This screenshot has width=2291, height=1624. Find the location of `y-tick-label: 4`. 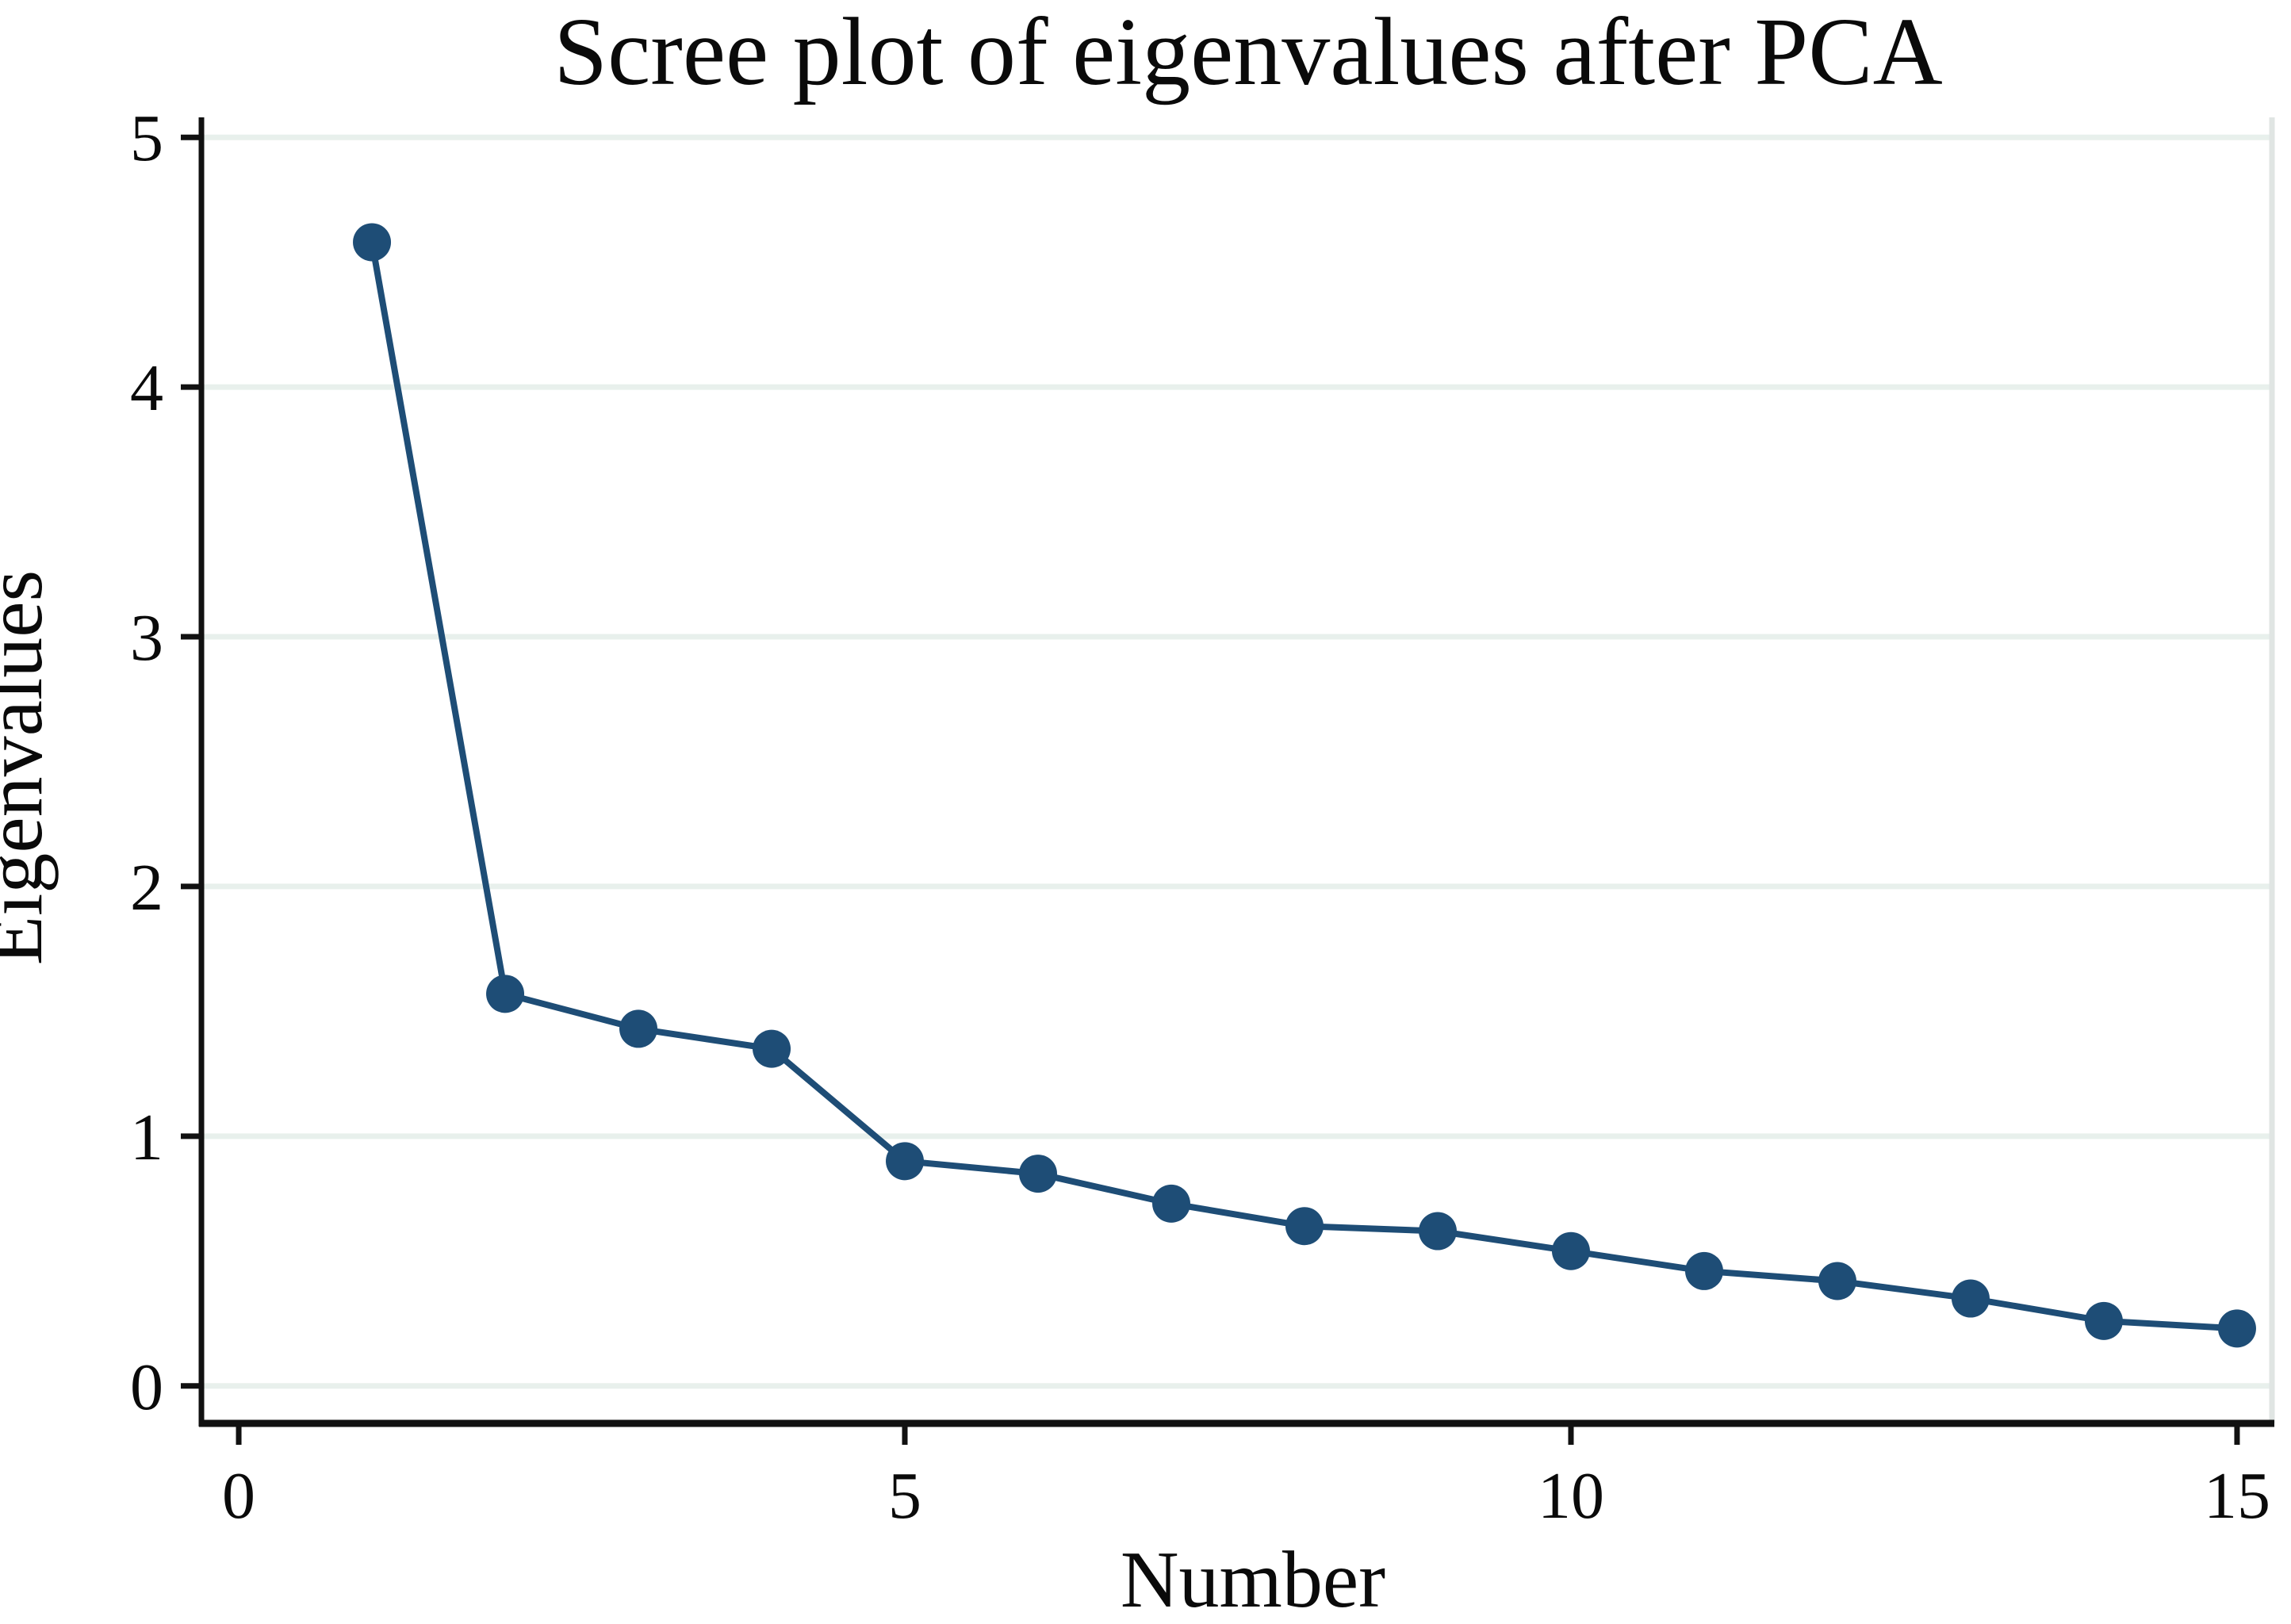

y-tick-label: 4 is located at coordinates (146, 388).